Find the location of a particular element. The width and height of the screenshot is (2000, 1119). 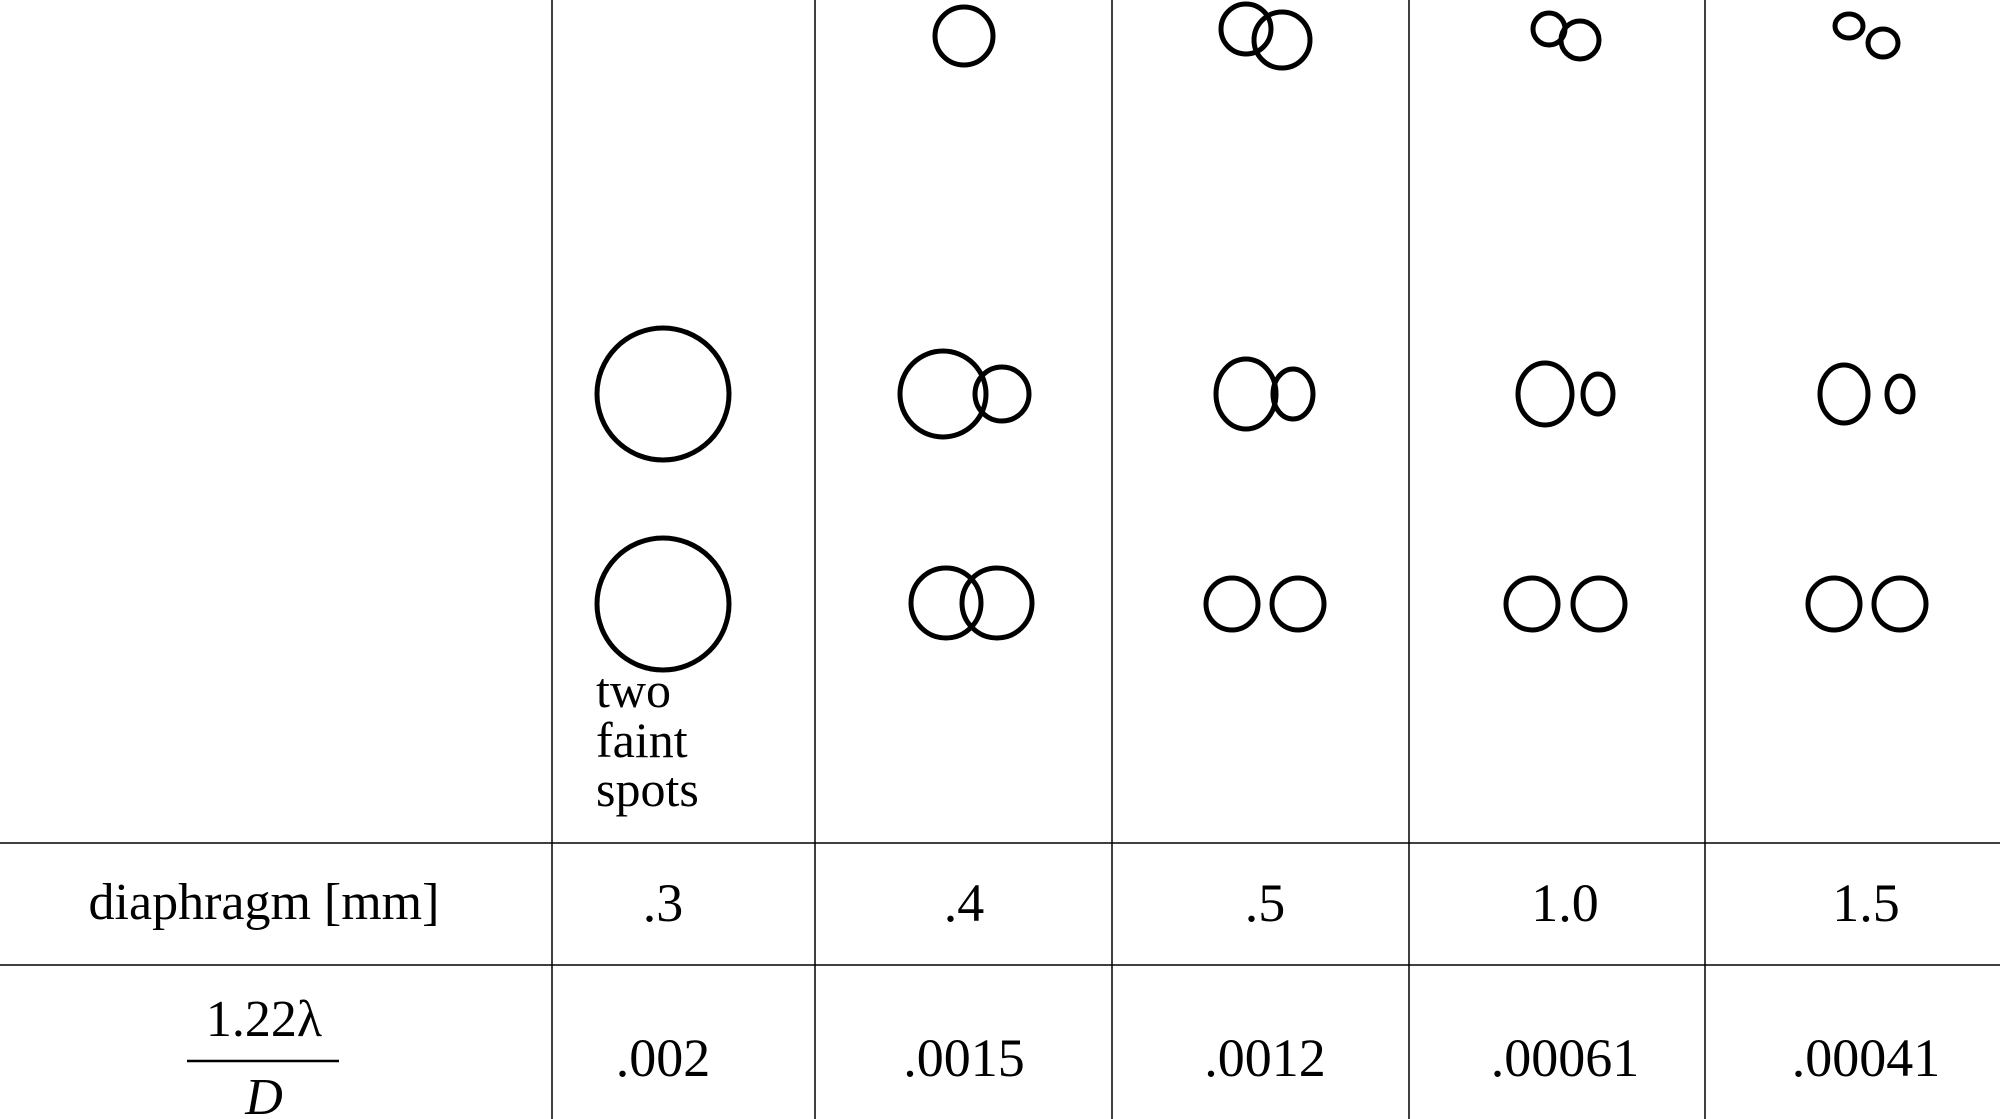

ratio-denominator: D is located at coordinates (263, 1094).